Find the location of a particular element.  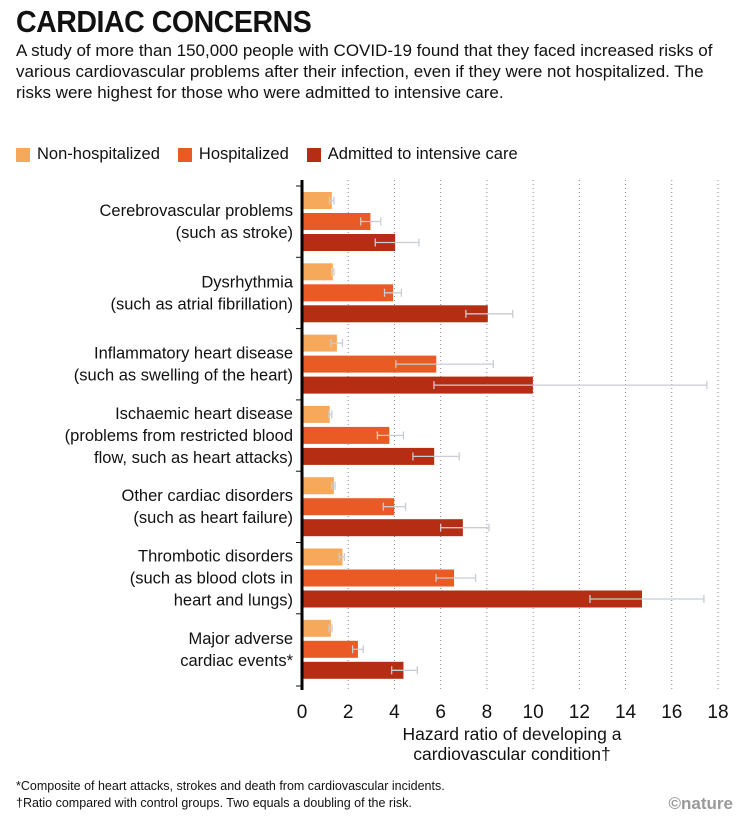

legend-item-non-hospitalized: Non-hospitalized is located at coordinates (88, 154).